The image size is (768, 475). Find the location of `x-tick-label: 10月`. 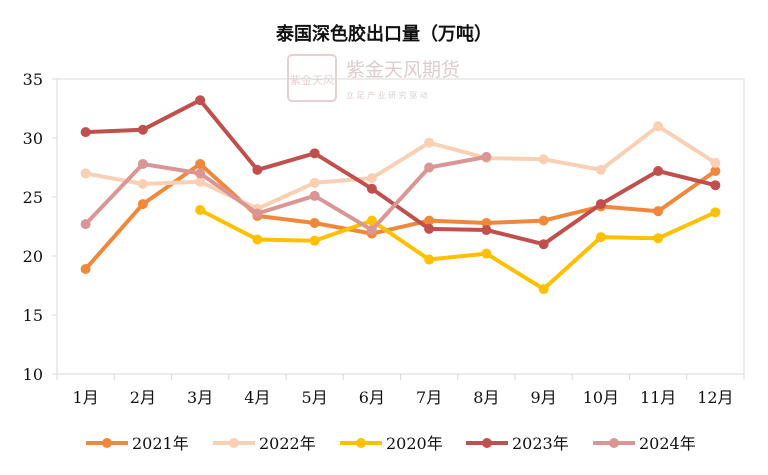

x-tick-label: 10月 is located at coordinates (601, 397).